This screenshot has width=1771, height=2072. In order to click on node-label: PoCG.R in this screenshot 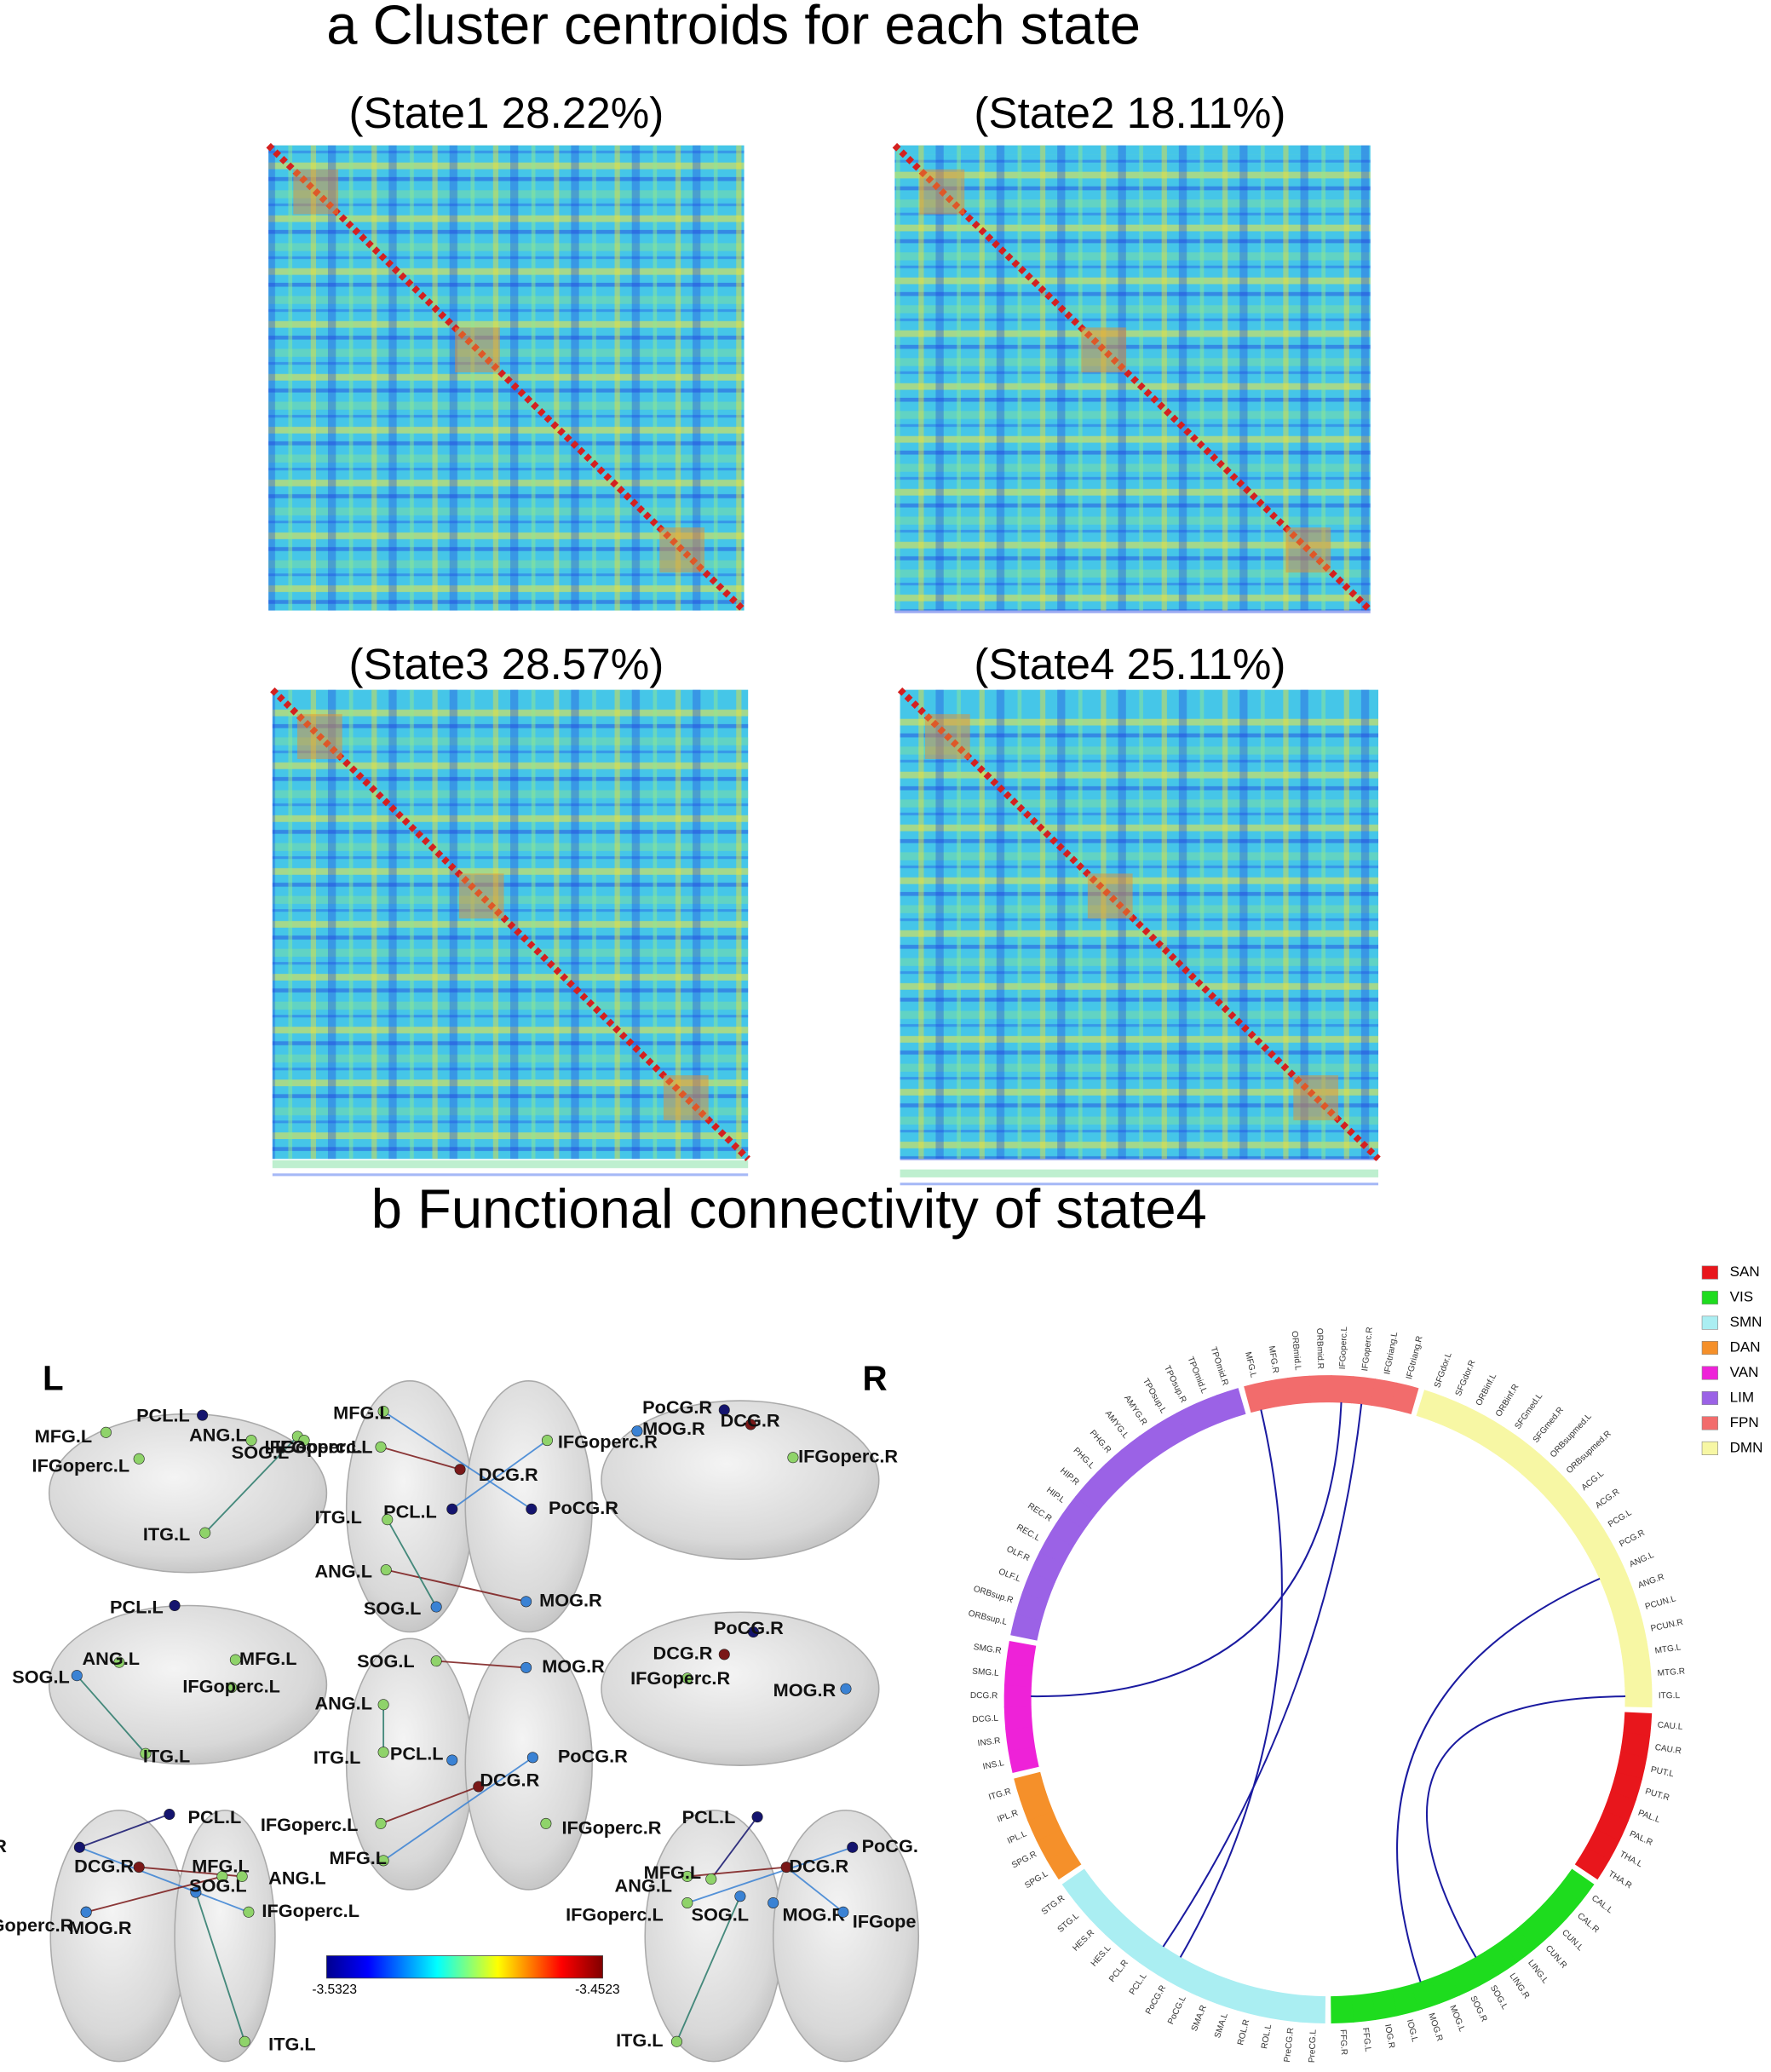, I will do `click(3, 1846)`.